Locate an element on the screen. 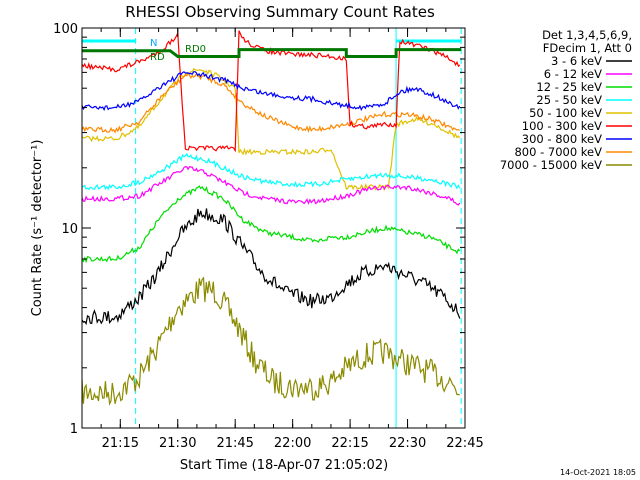  legend-label: 800 - 7000 keV is located at coordinates (558, 152).